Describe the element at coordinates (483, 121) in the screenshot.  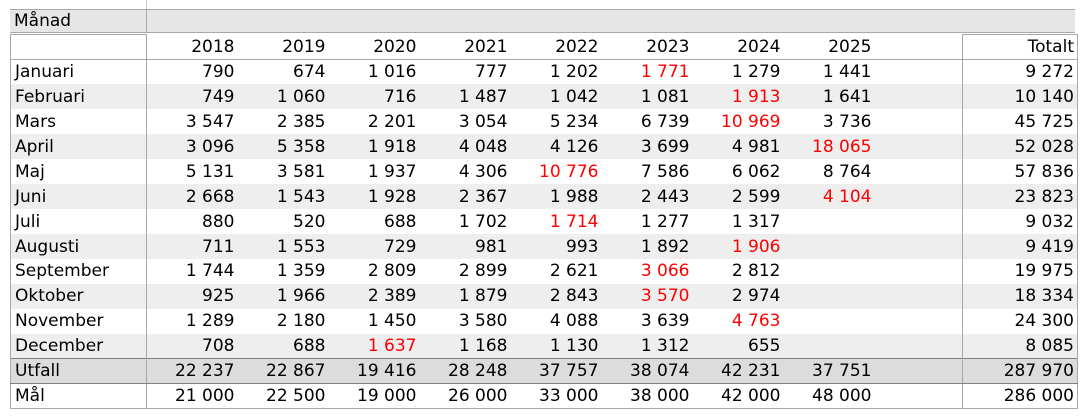
I see `value-cell: 3 054` at that location.